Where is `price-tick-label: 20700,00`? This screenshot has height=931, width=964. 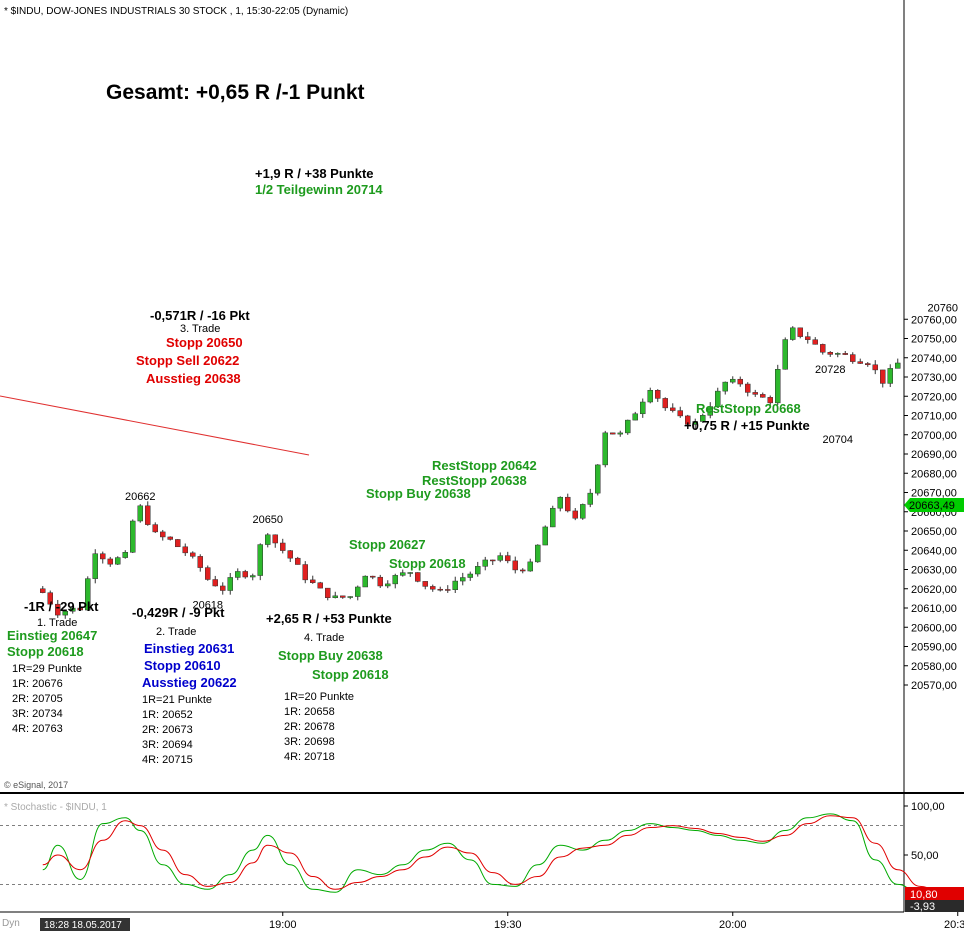 price-tick-label: 20700,00 is located at coordinates (934, 436).